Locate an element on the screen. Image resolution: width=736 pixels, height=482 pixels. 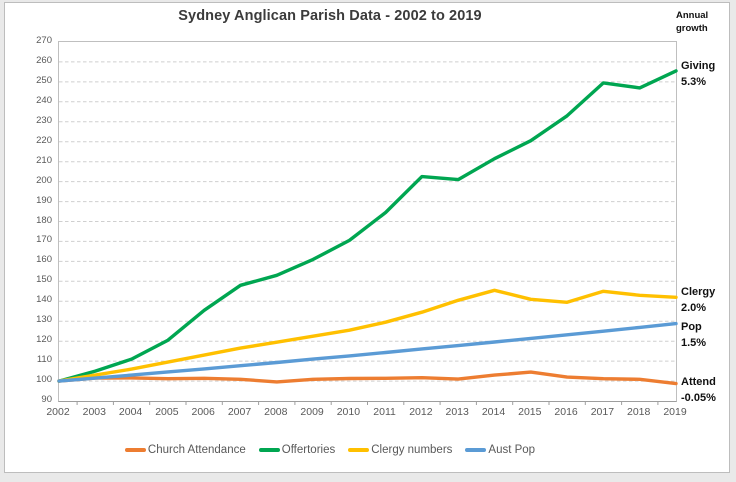
y-axis-label: 120 is located at coordinates (44, 340).